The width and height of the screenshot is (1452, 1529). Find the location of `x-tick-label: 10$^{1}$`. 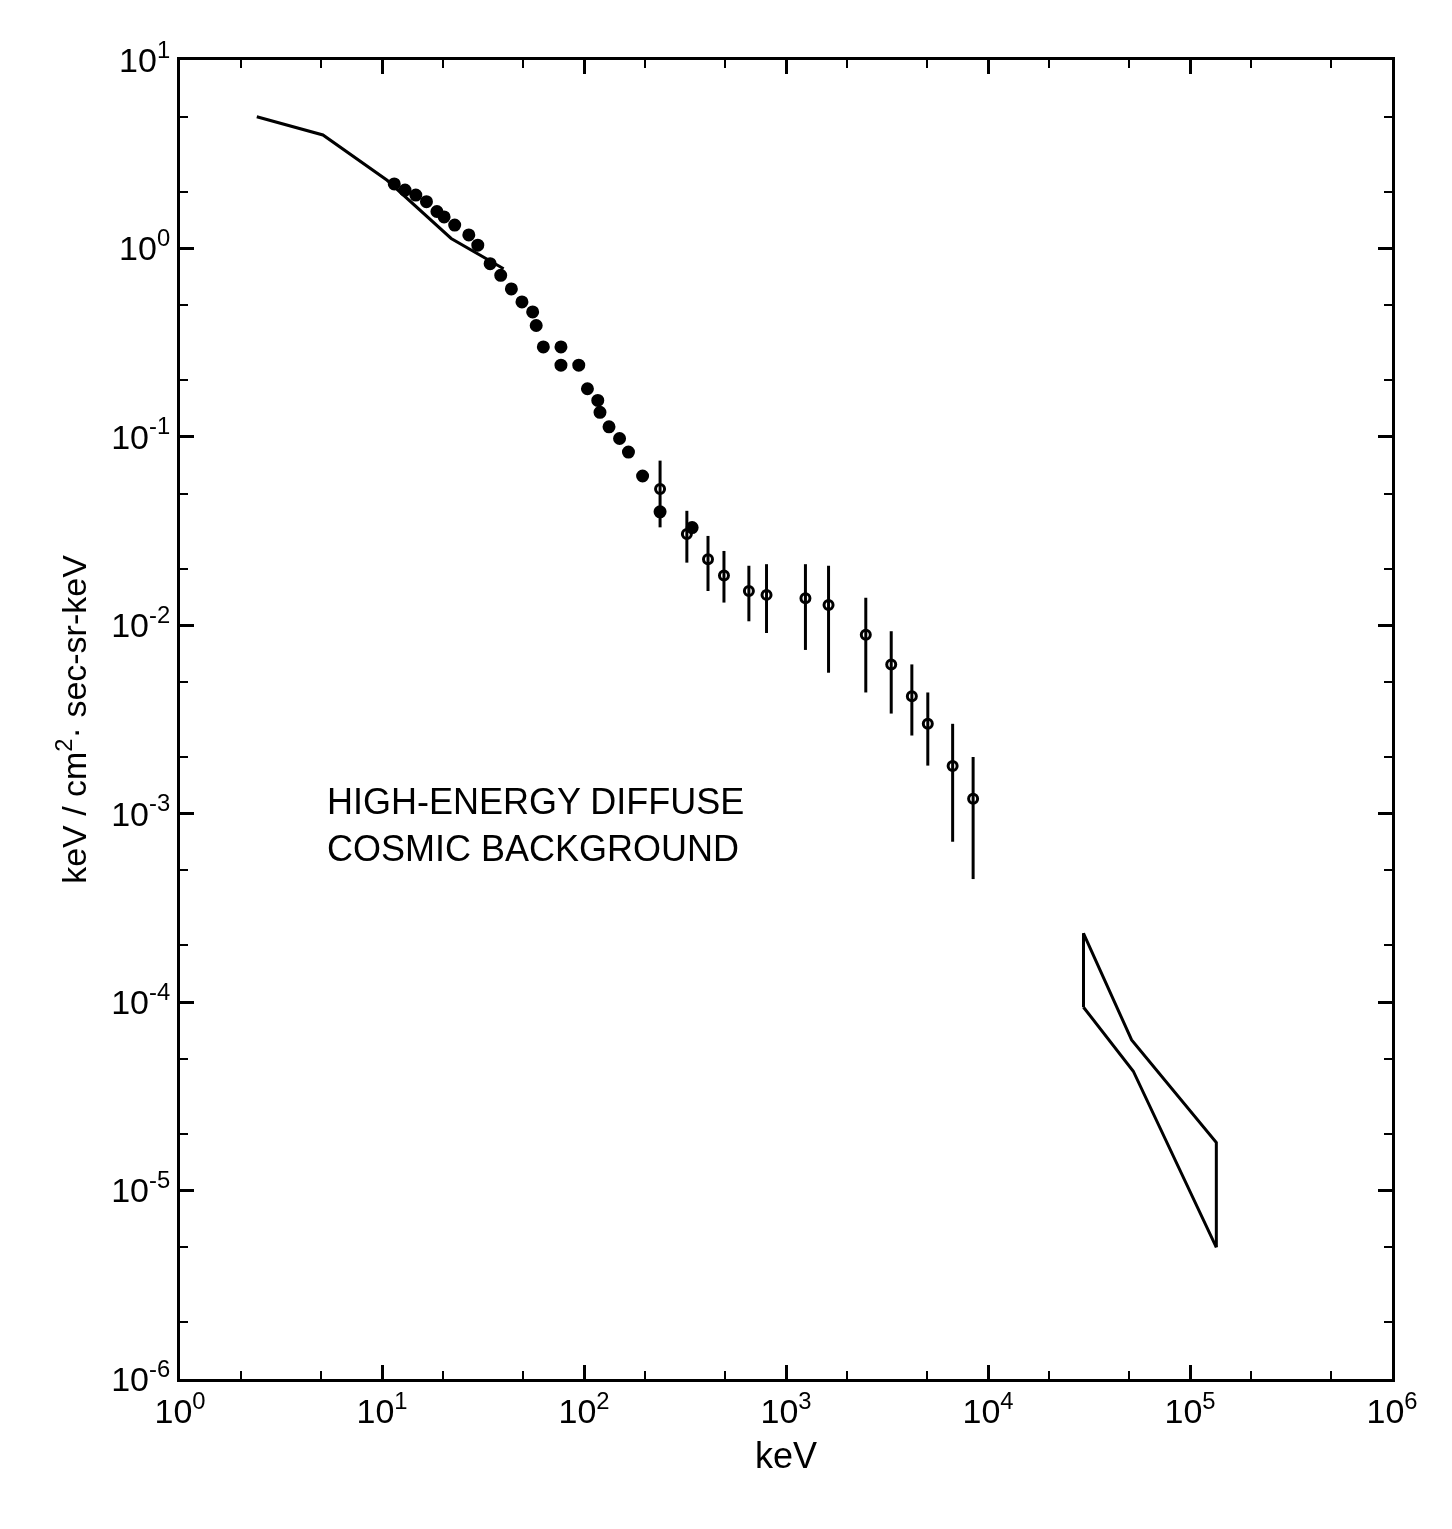

x-tick-label: 10$^{1}$ is located at coordinates (382, 1408).